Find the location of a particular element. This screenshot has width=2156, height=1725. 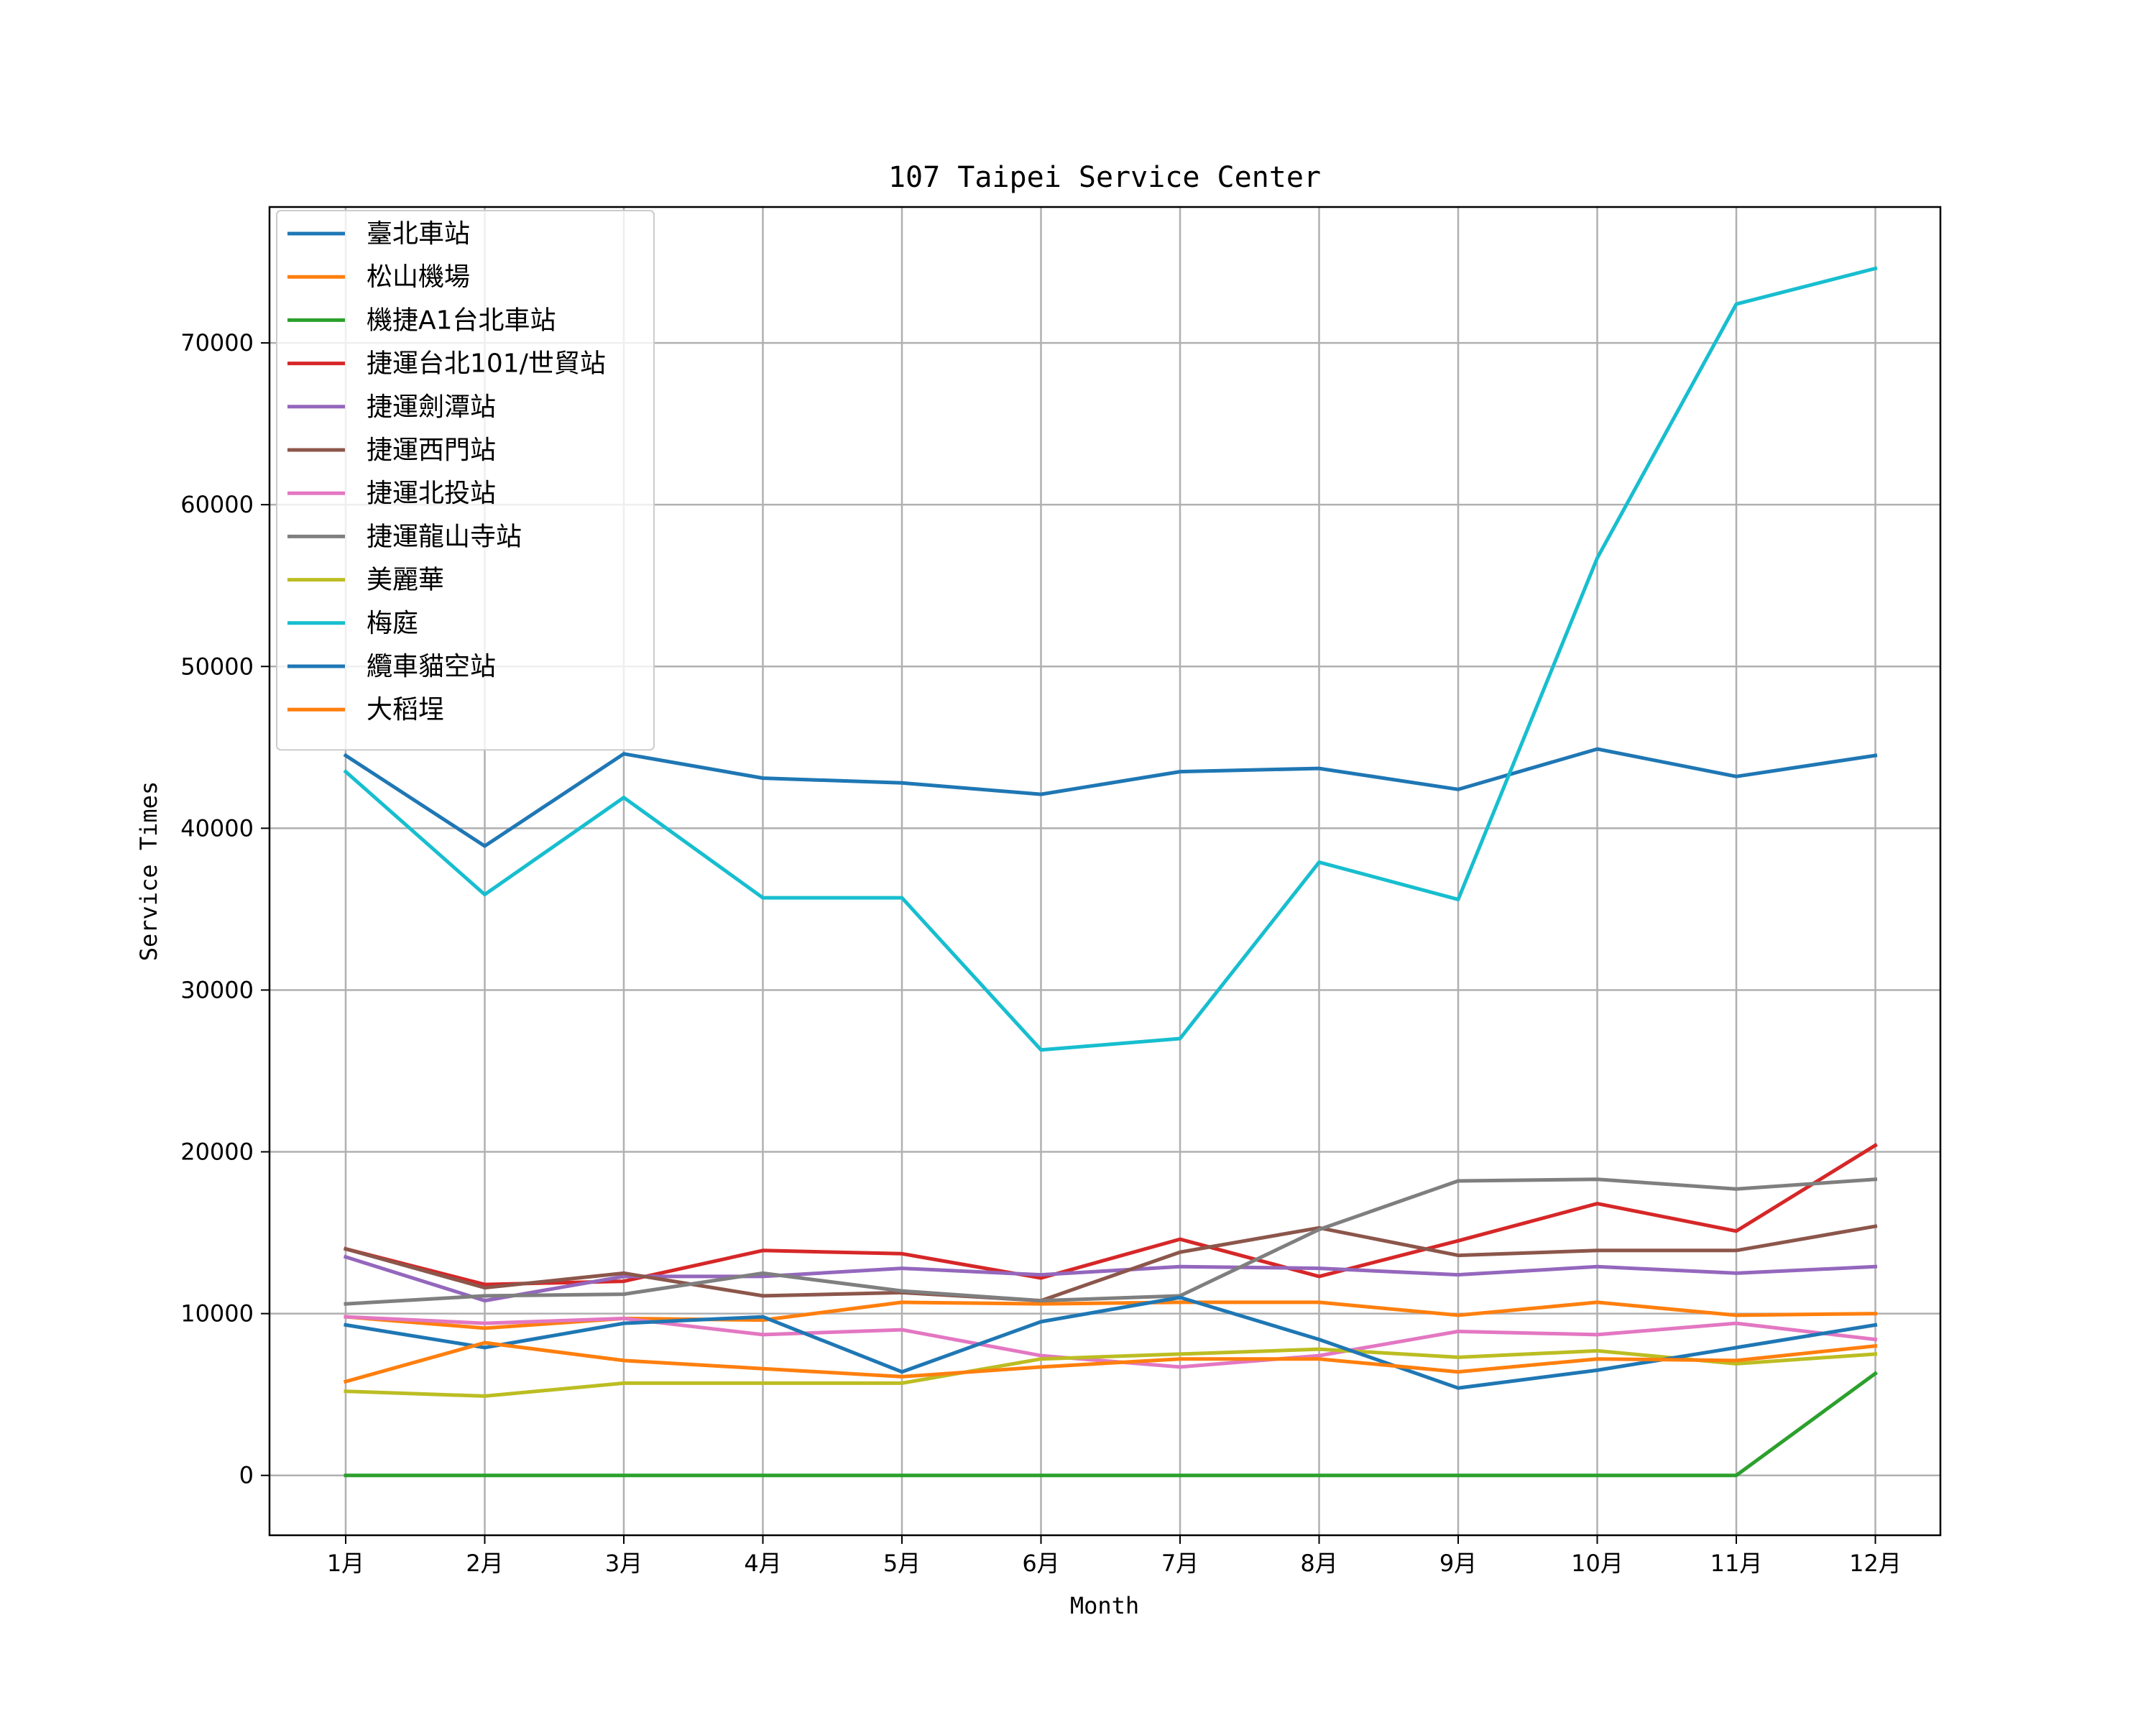

legend-label: 機捷A1台北車站 is located at coordinates (462, 320).